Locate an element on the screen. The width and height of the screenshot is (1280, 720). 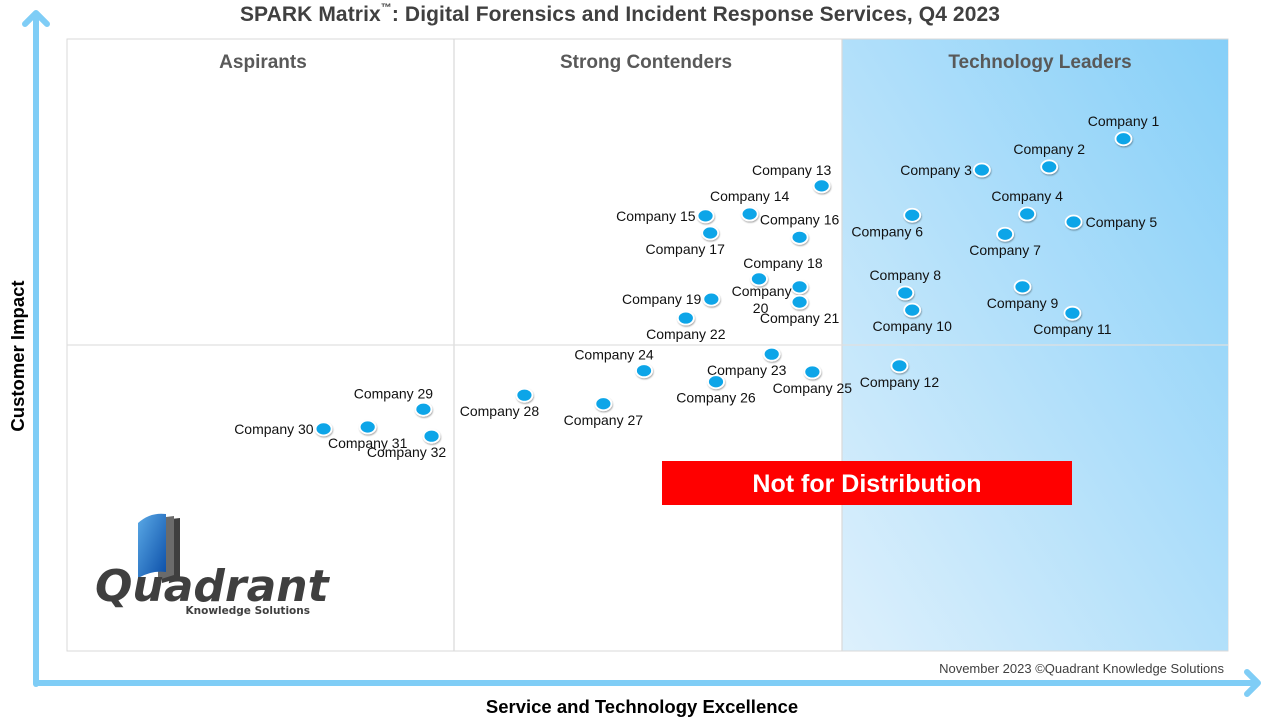
data-point: Company 23 is located at coordinates (747, 362).